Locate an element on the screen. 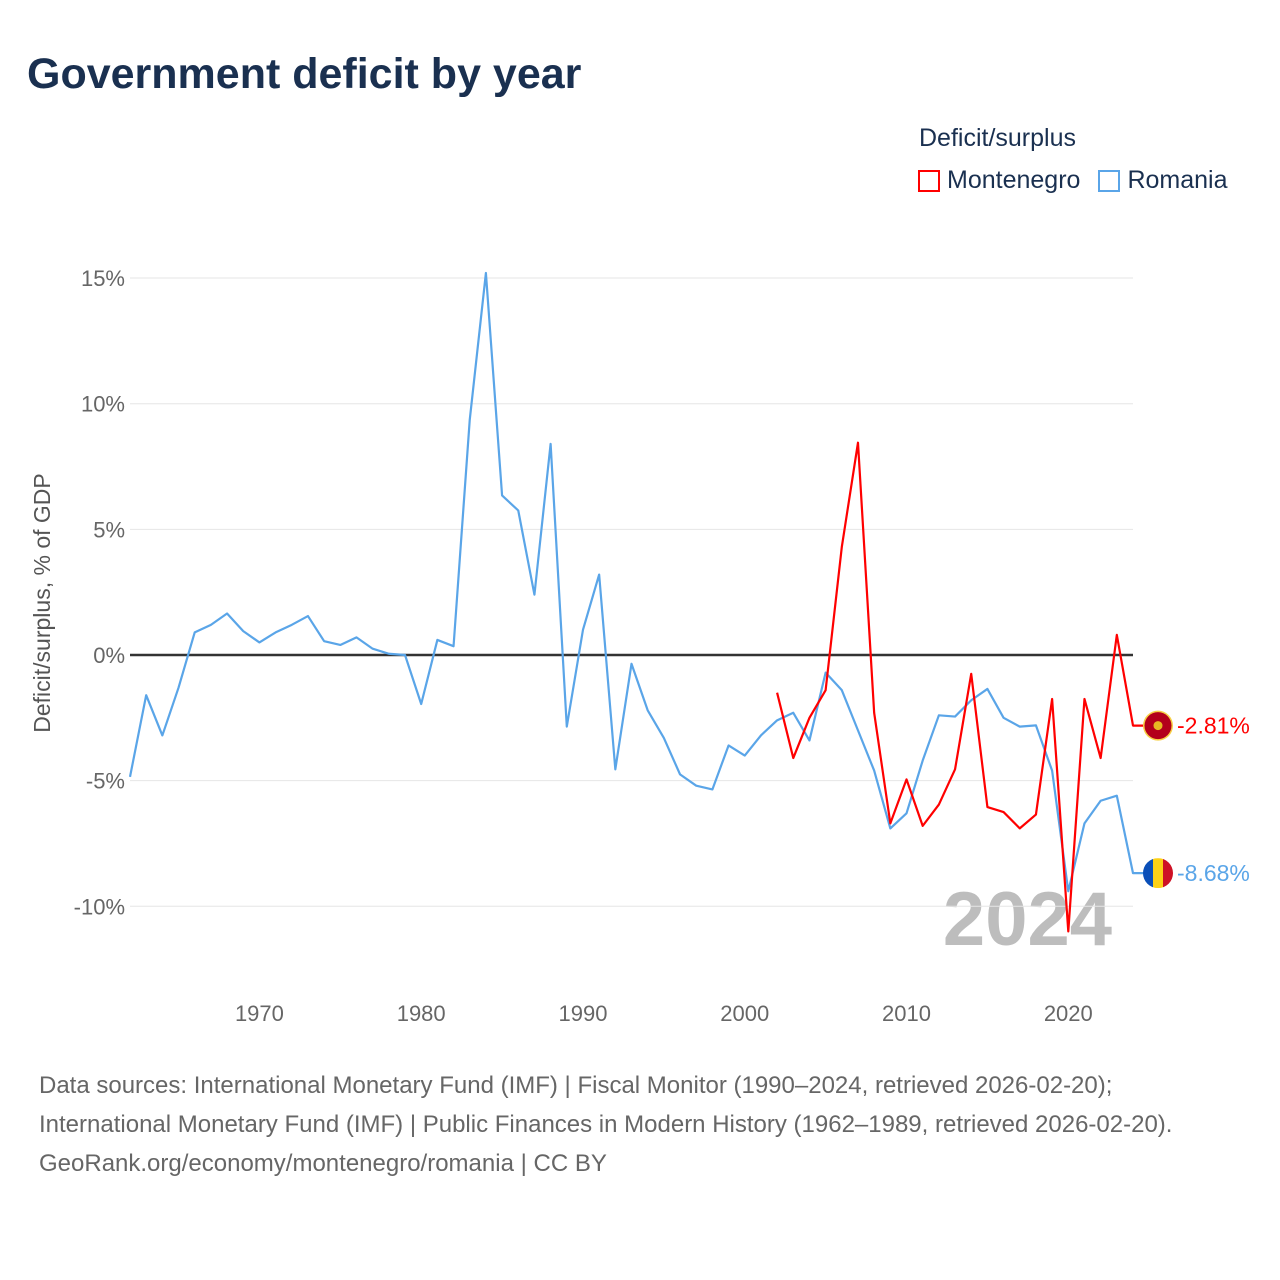 Image resolution: width=1280 pixels, height=1280 pixels. flag-stripe-yellow is located at coordinates (1158, 873).